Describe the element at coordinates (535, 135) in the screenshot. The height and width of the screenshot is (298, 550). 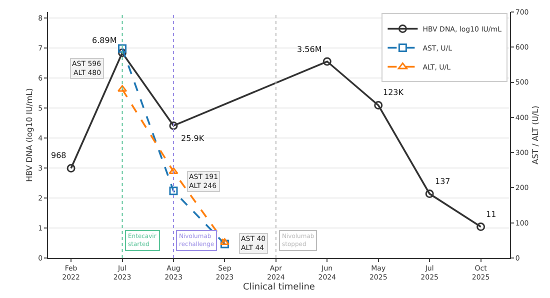
I see `y2-axis-title: AST / ALT (U/L)` at that location.